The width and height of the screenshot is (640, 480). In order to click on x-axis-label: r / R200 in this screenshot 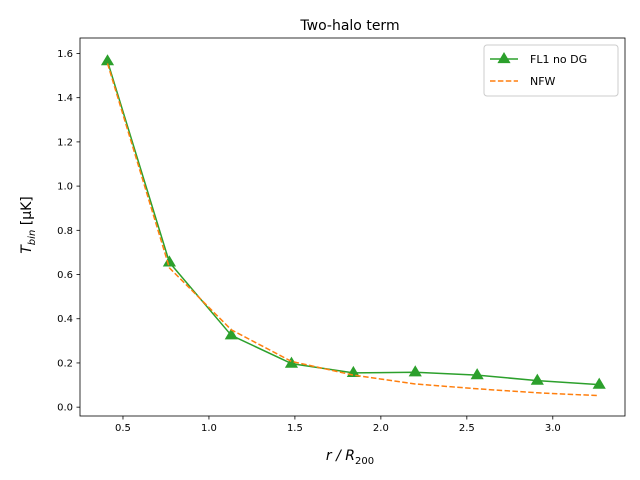, I will do `click(350, 457)`.